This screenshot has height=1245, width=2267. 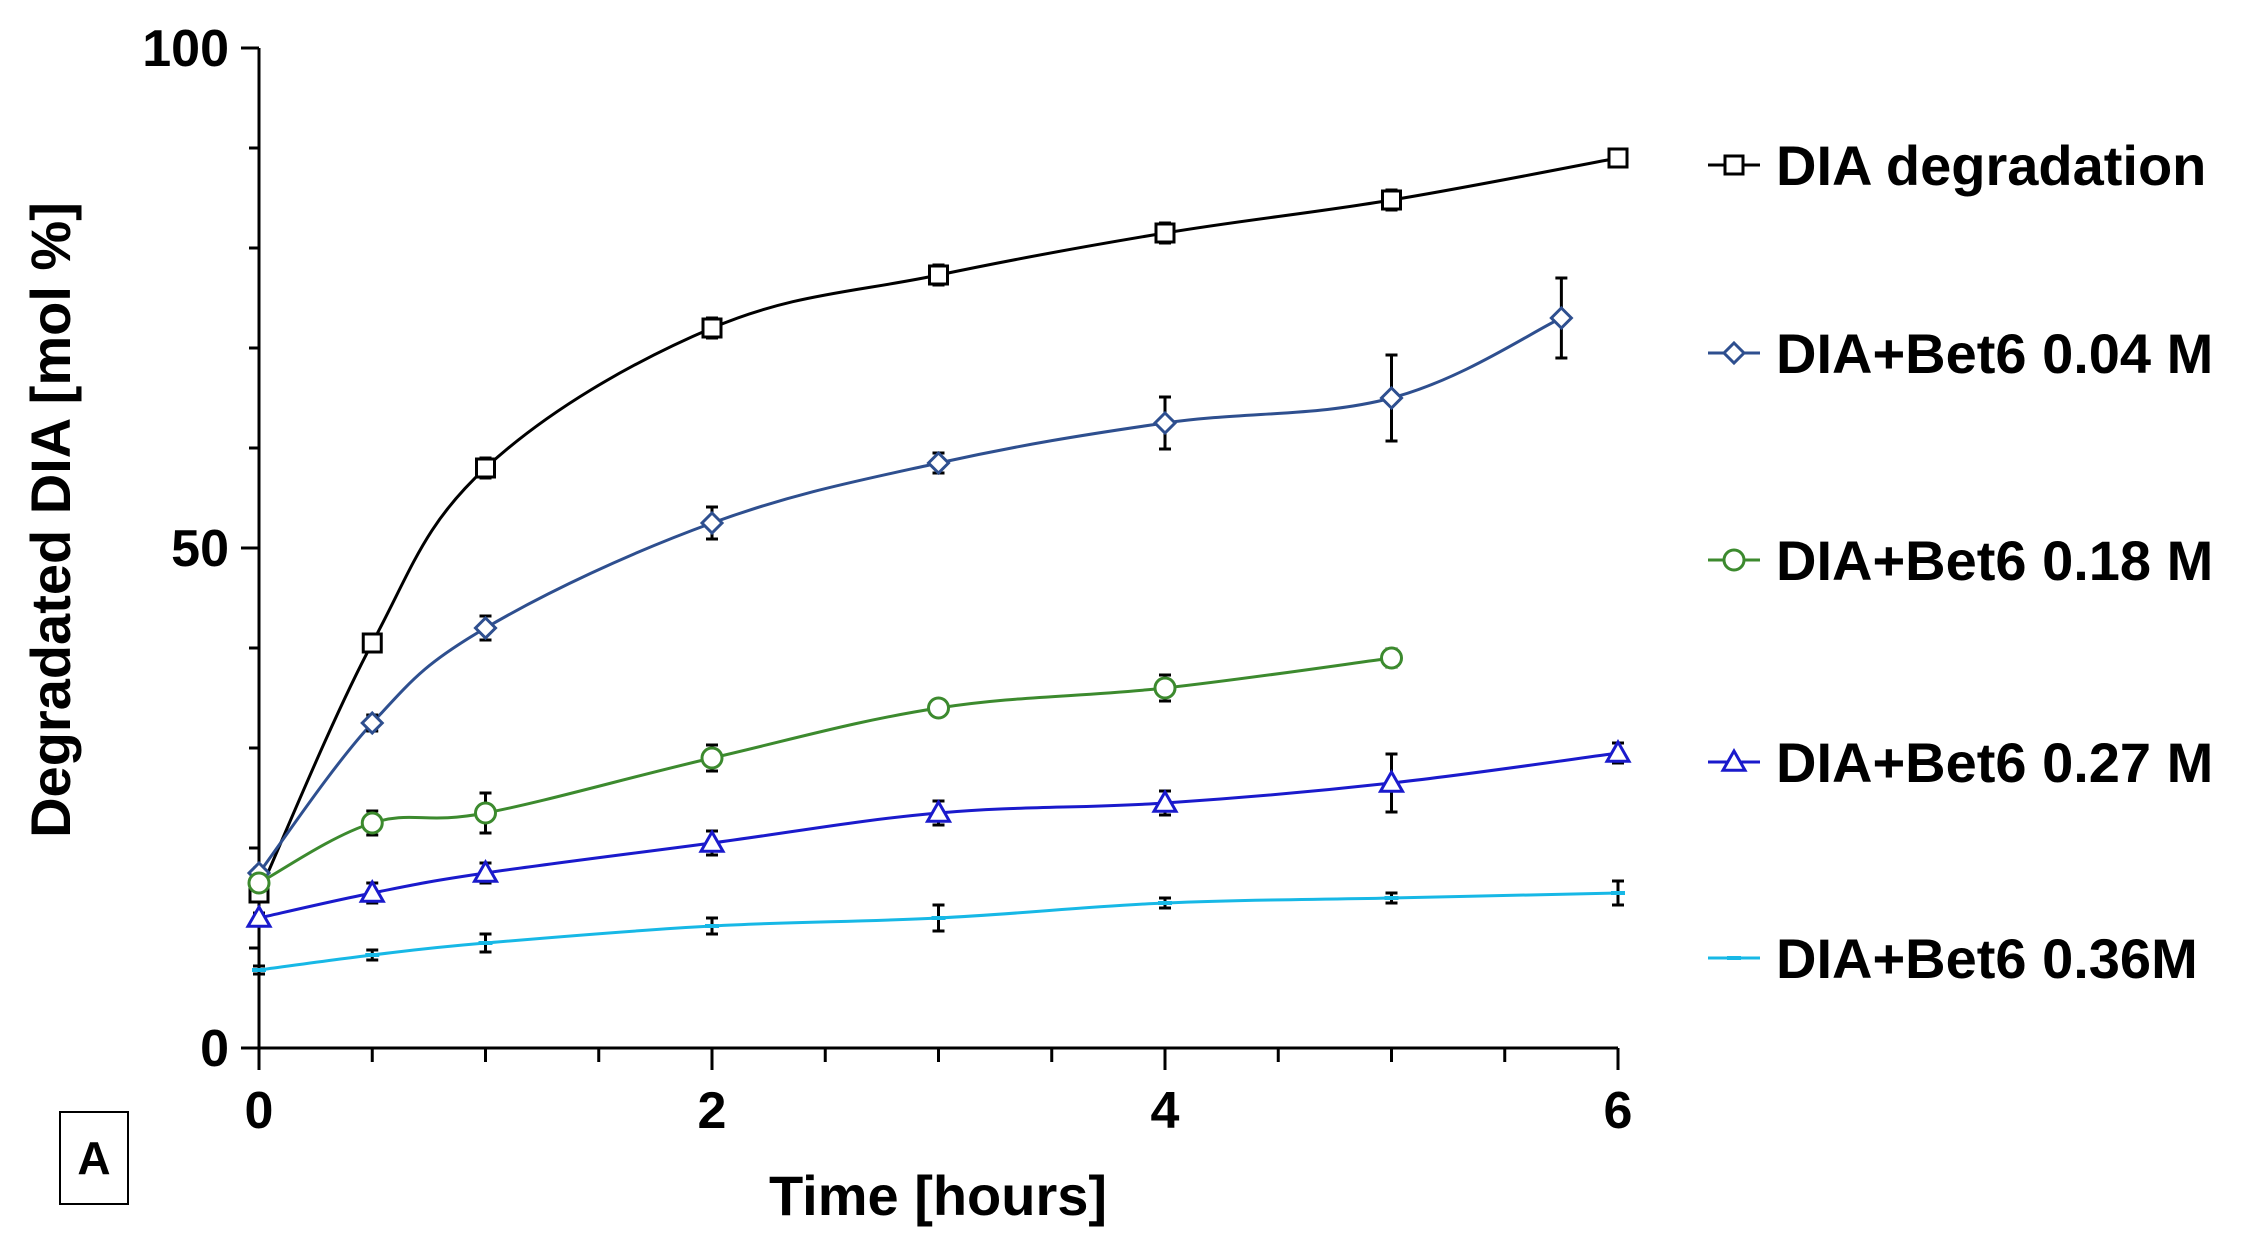 What do you see at coordinates (1987, 958) in the screenshot?
I see `legend-label: DIA+Bet6 0.36M` at bounding box center [1987, 958].